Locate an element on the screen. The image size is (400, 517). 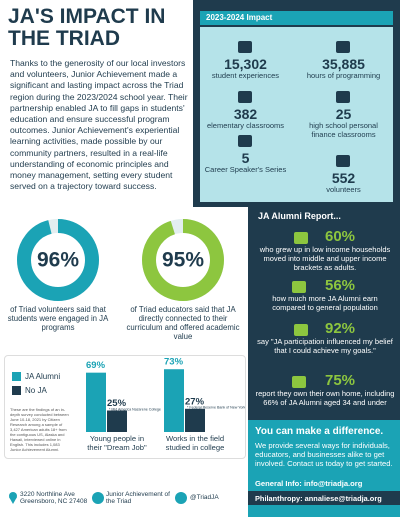
cta-philanthropy: Philanthropy: annaliese@triadja.org is located at coordinates (318, 498).